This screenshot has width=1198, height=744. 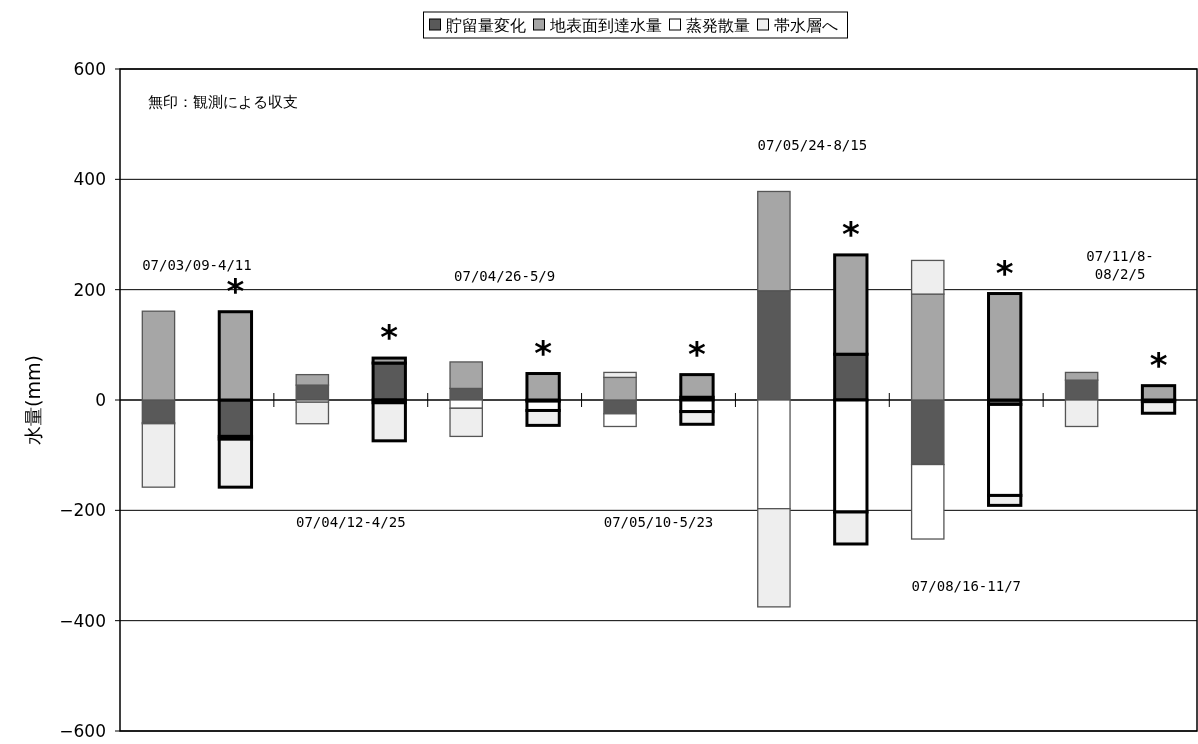 What do you see at coordinates (223, 102) in the screenshot?
I see `annotation: 無印：観測による収支` at bounding box center [223, 102].